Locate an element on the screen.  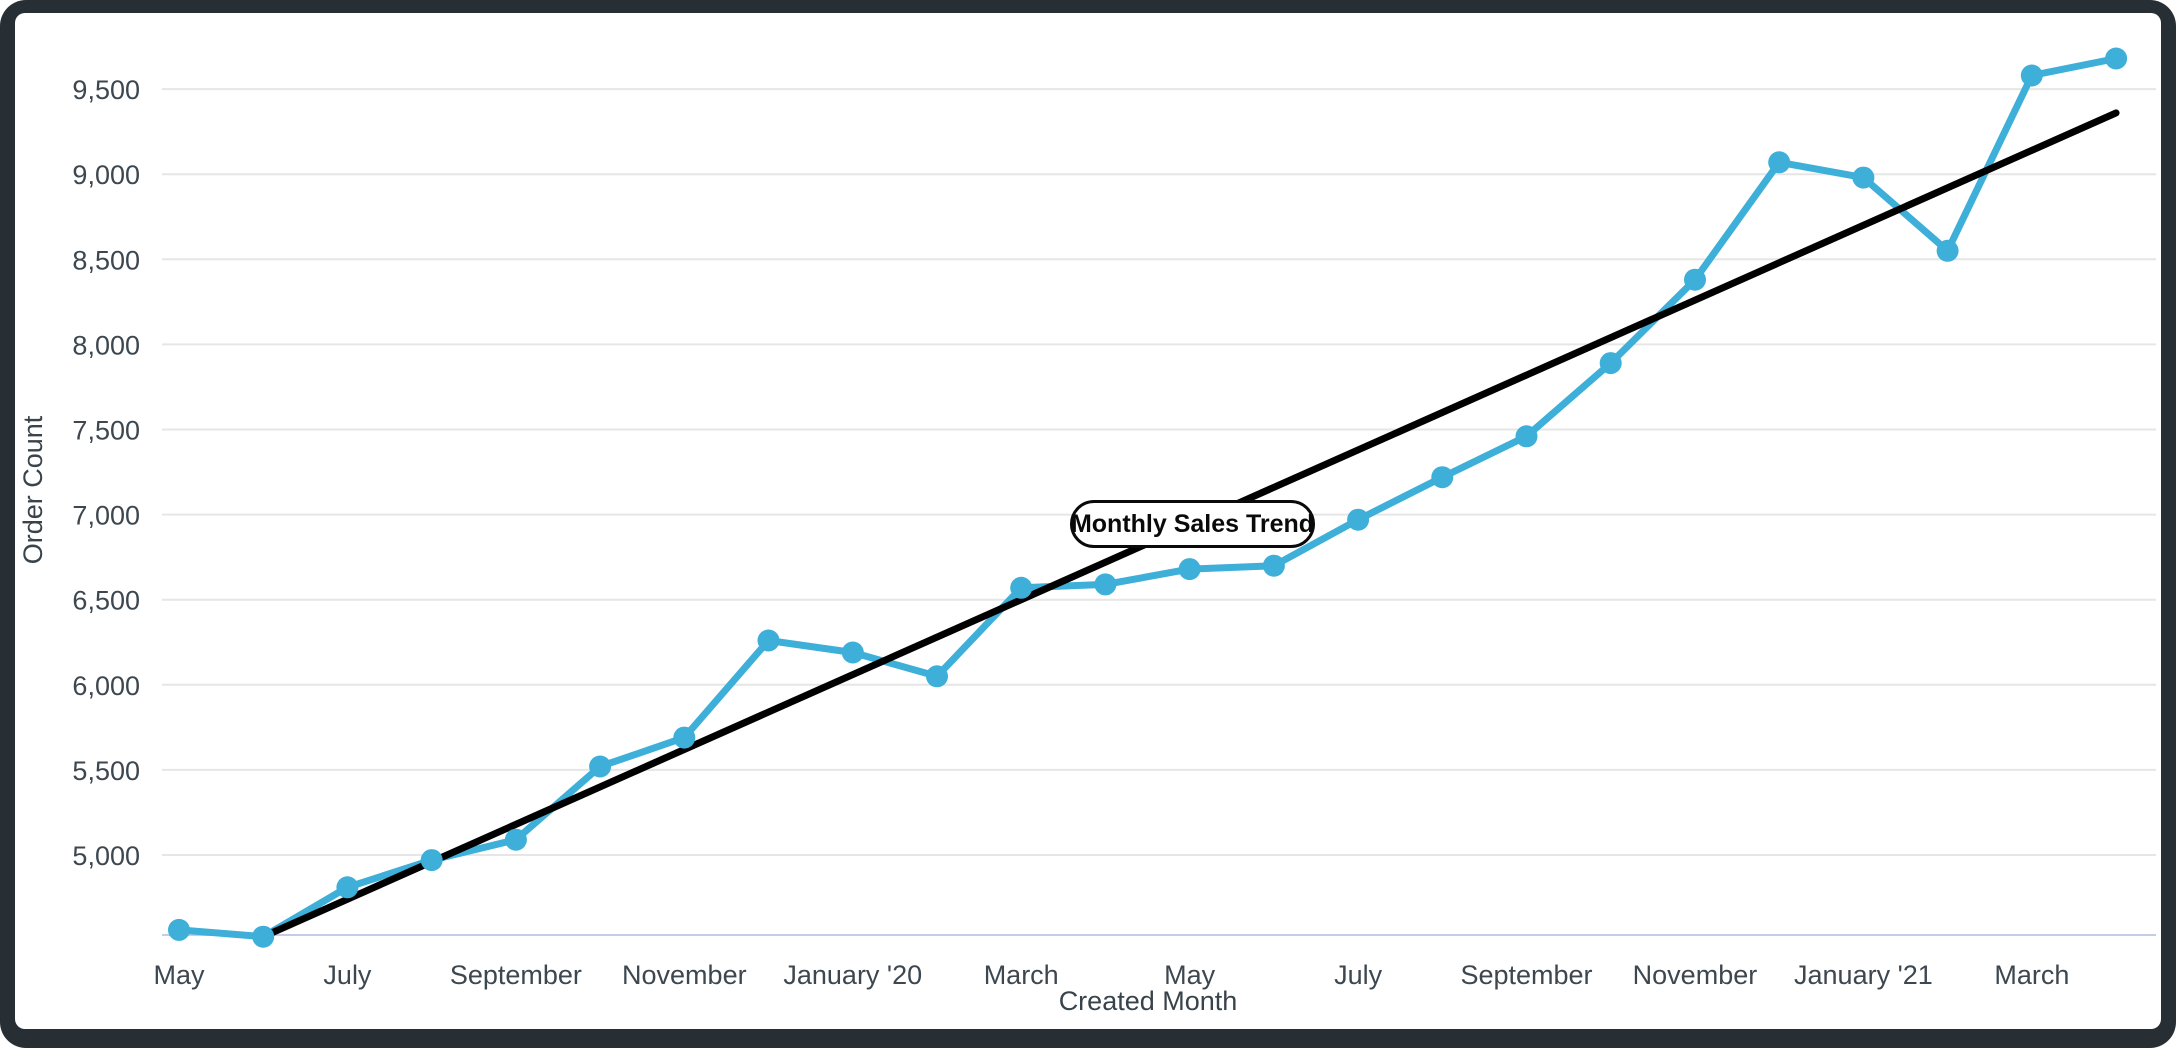
chart-title-pill: Monthly Sales Trend is located at coordinates (1192, 524).